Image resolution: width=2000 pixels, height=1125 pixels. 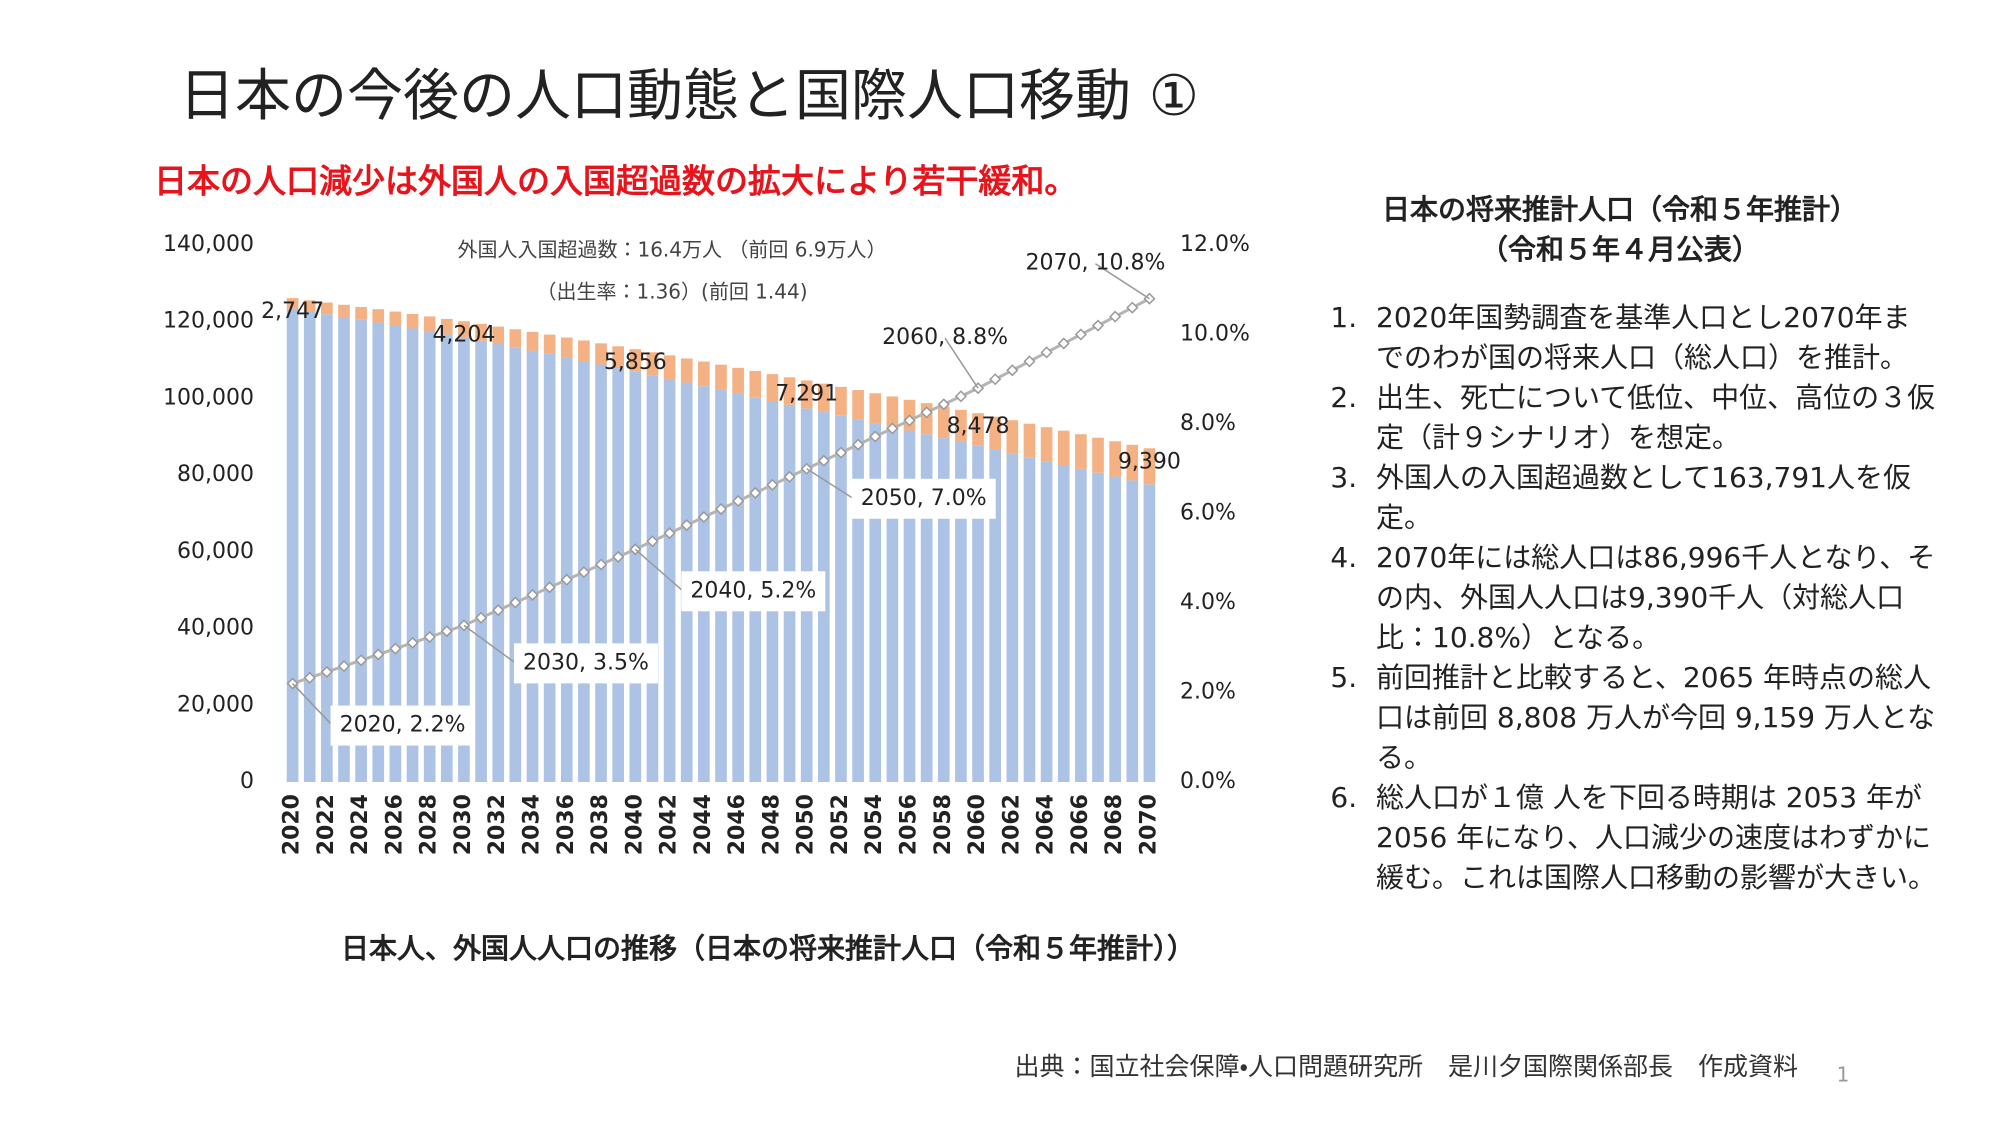 What do you see at coordinates (1215, 334) in the screenshot?
I see `y2-tick-label: 10.0%` at bounding box center [1215, 334].